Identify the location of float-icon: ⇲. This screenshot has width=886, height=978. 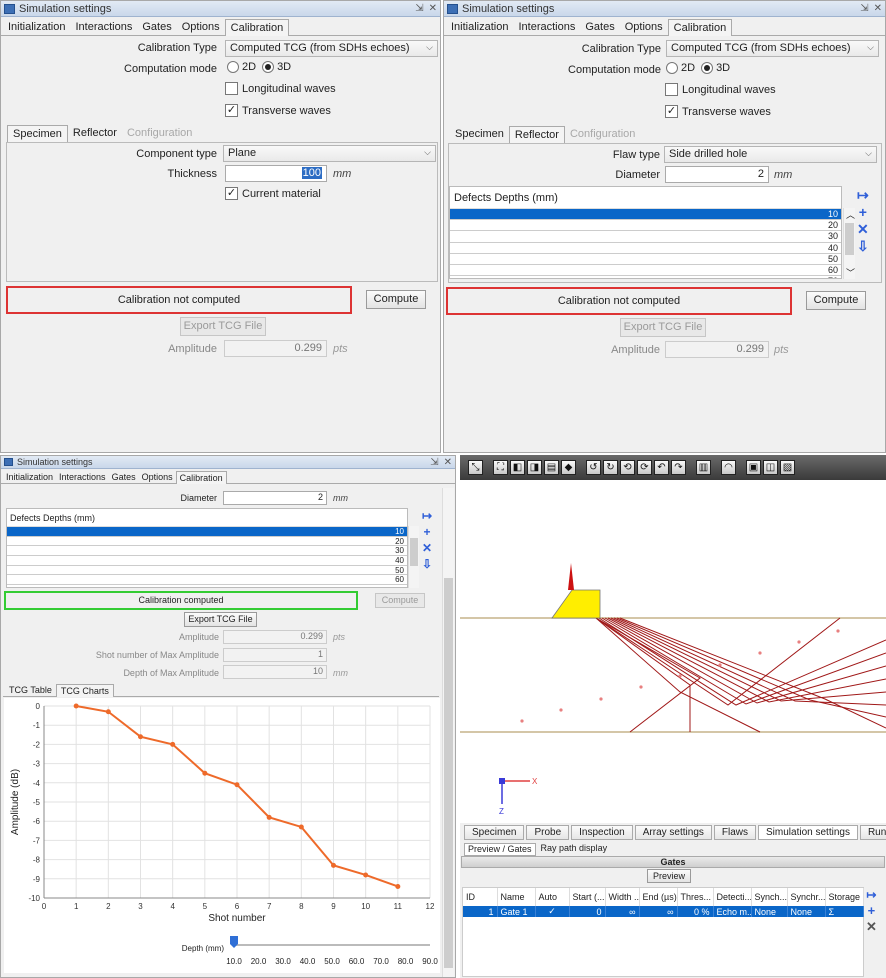
(434, 462).